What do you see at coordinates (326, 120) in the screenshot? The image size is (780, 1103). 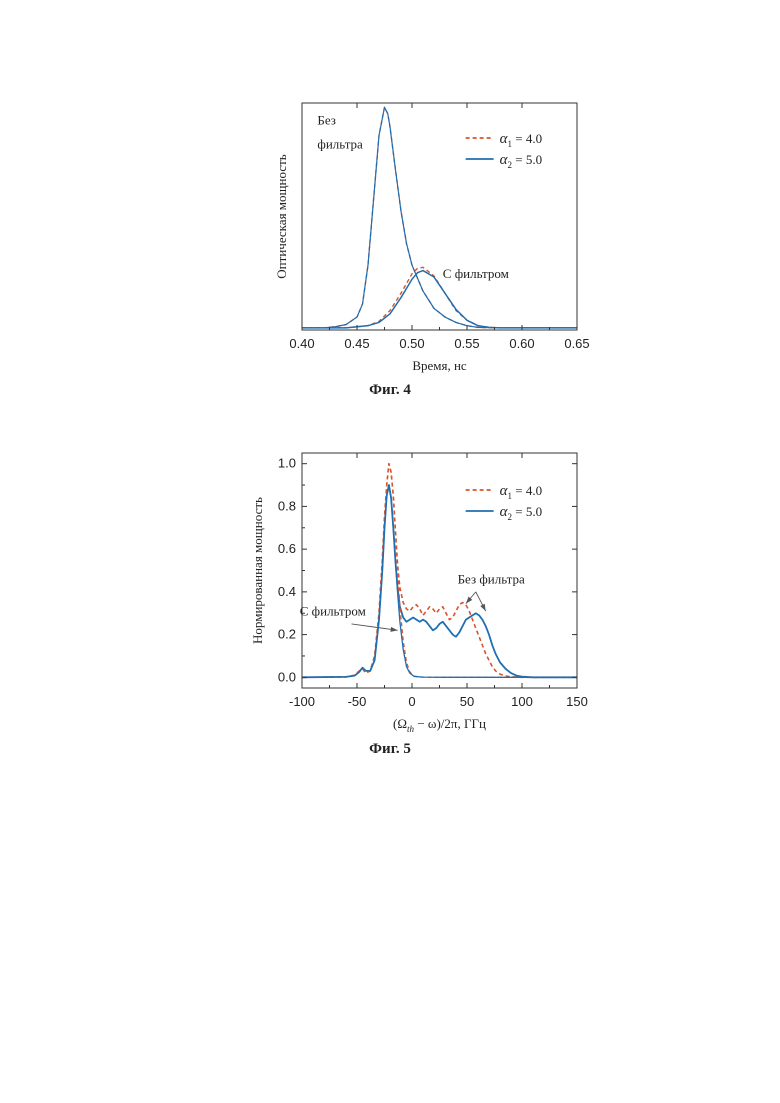 I see `annotation-label: Без` at bounding box center [326, 120].